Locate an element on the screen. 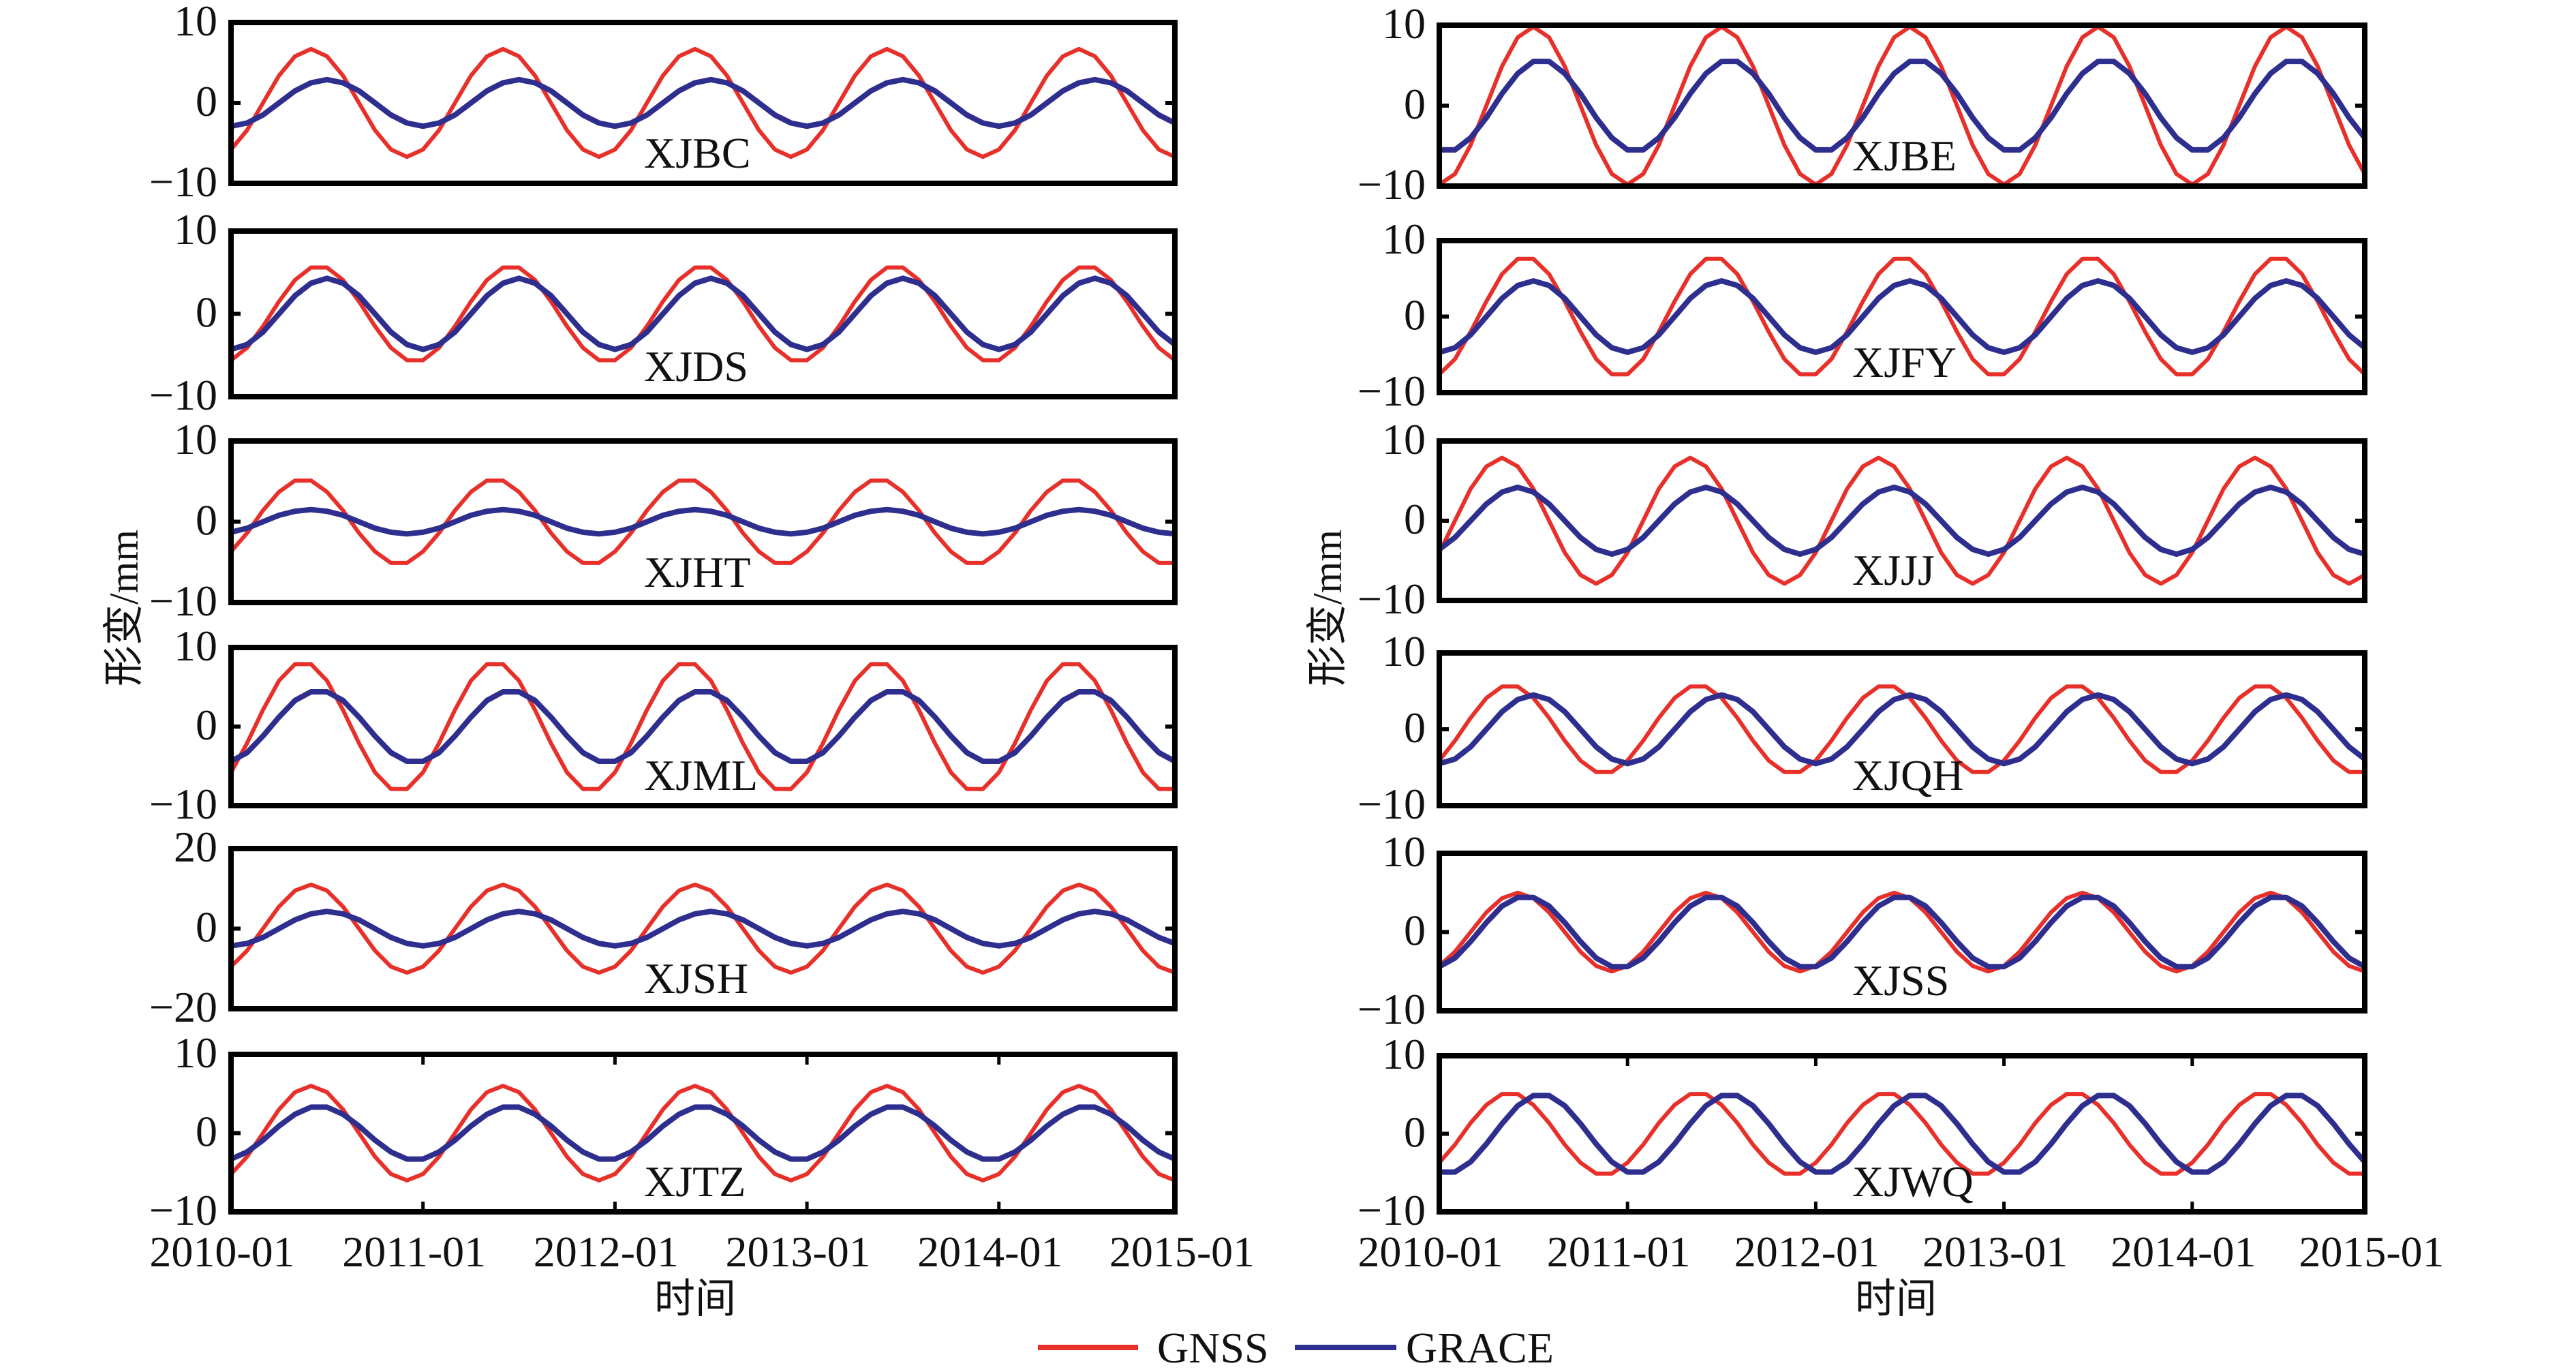 This screenshot has height=1372, width=2576. panel-xjbc: 10 0 −10 XJBC is located at coordinates (663, 103).